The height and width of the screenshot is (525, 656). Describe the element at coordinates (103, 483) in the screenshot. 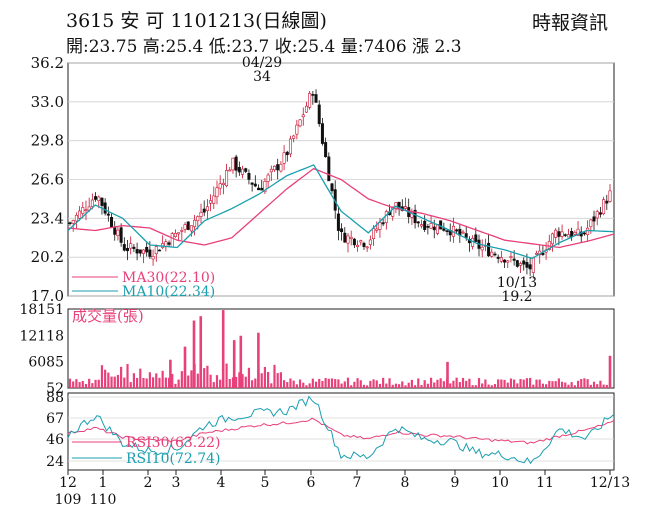

I see `x-tick-label: 1` at that location.